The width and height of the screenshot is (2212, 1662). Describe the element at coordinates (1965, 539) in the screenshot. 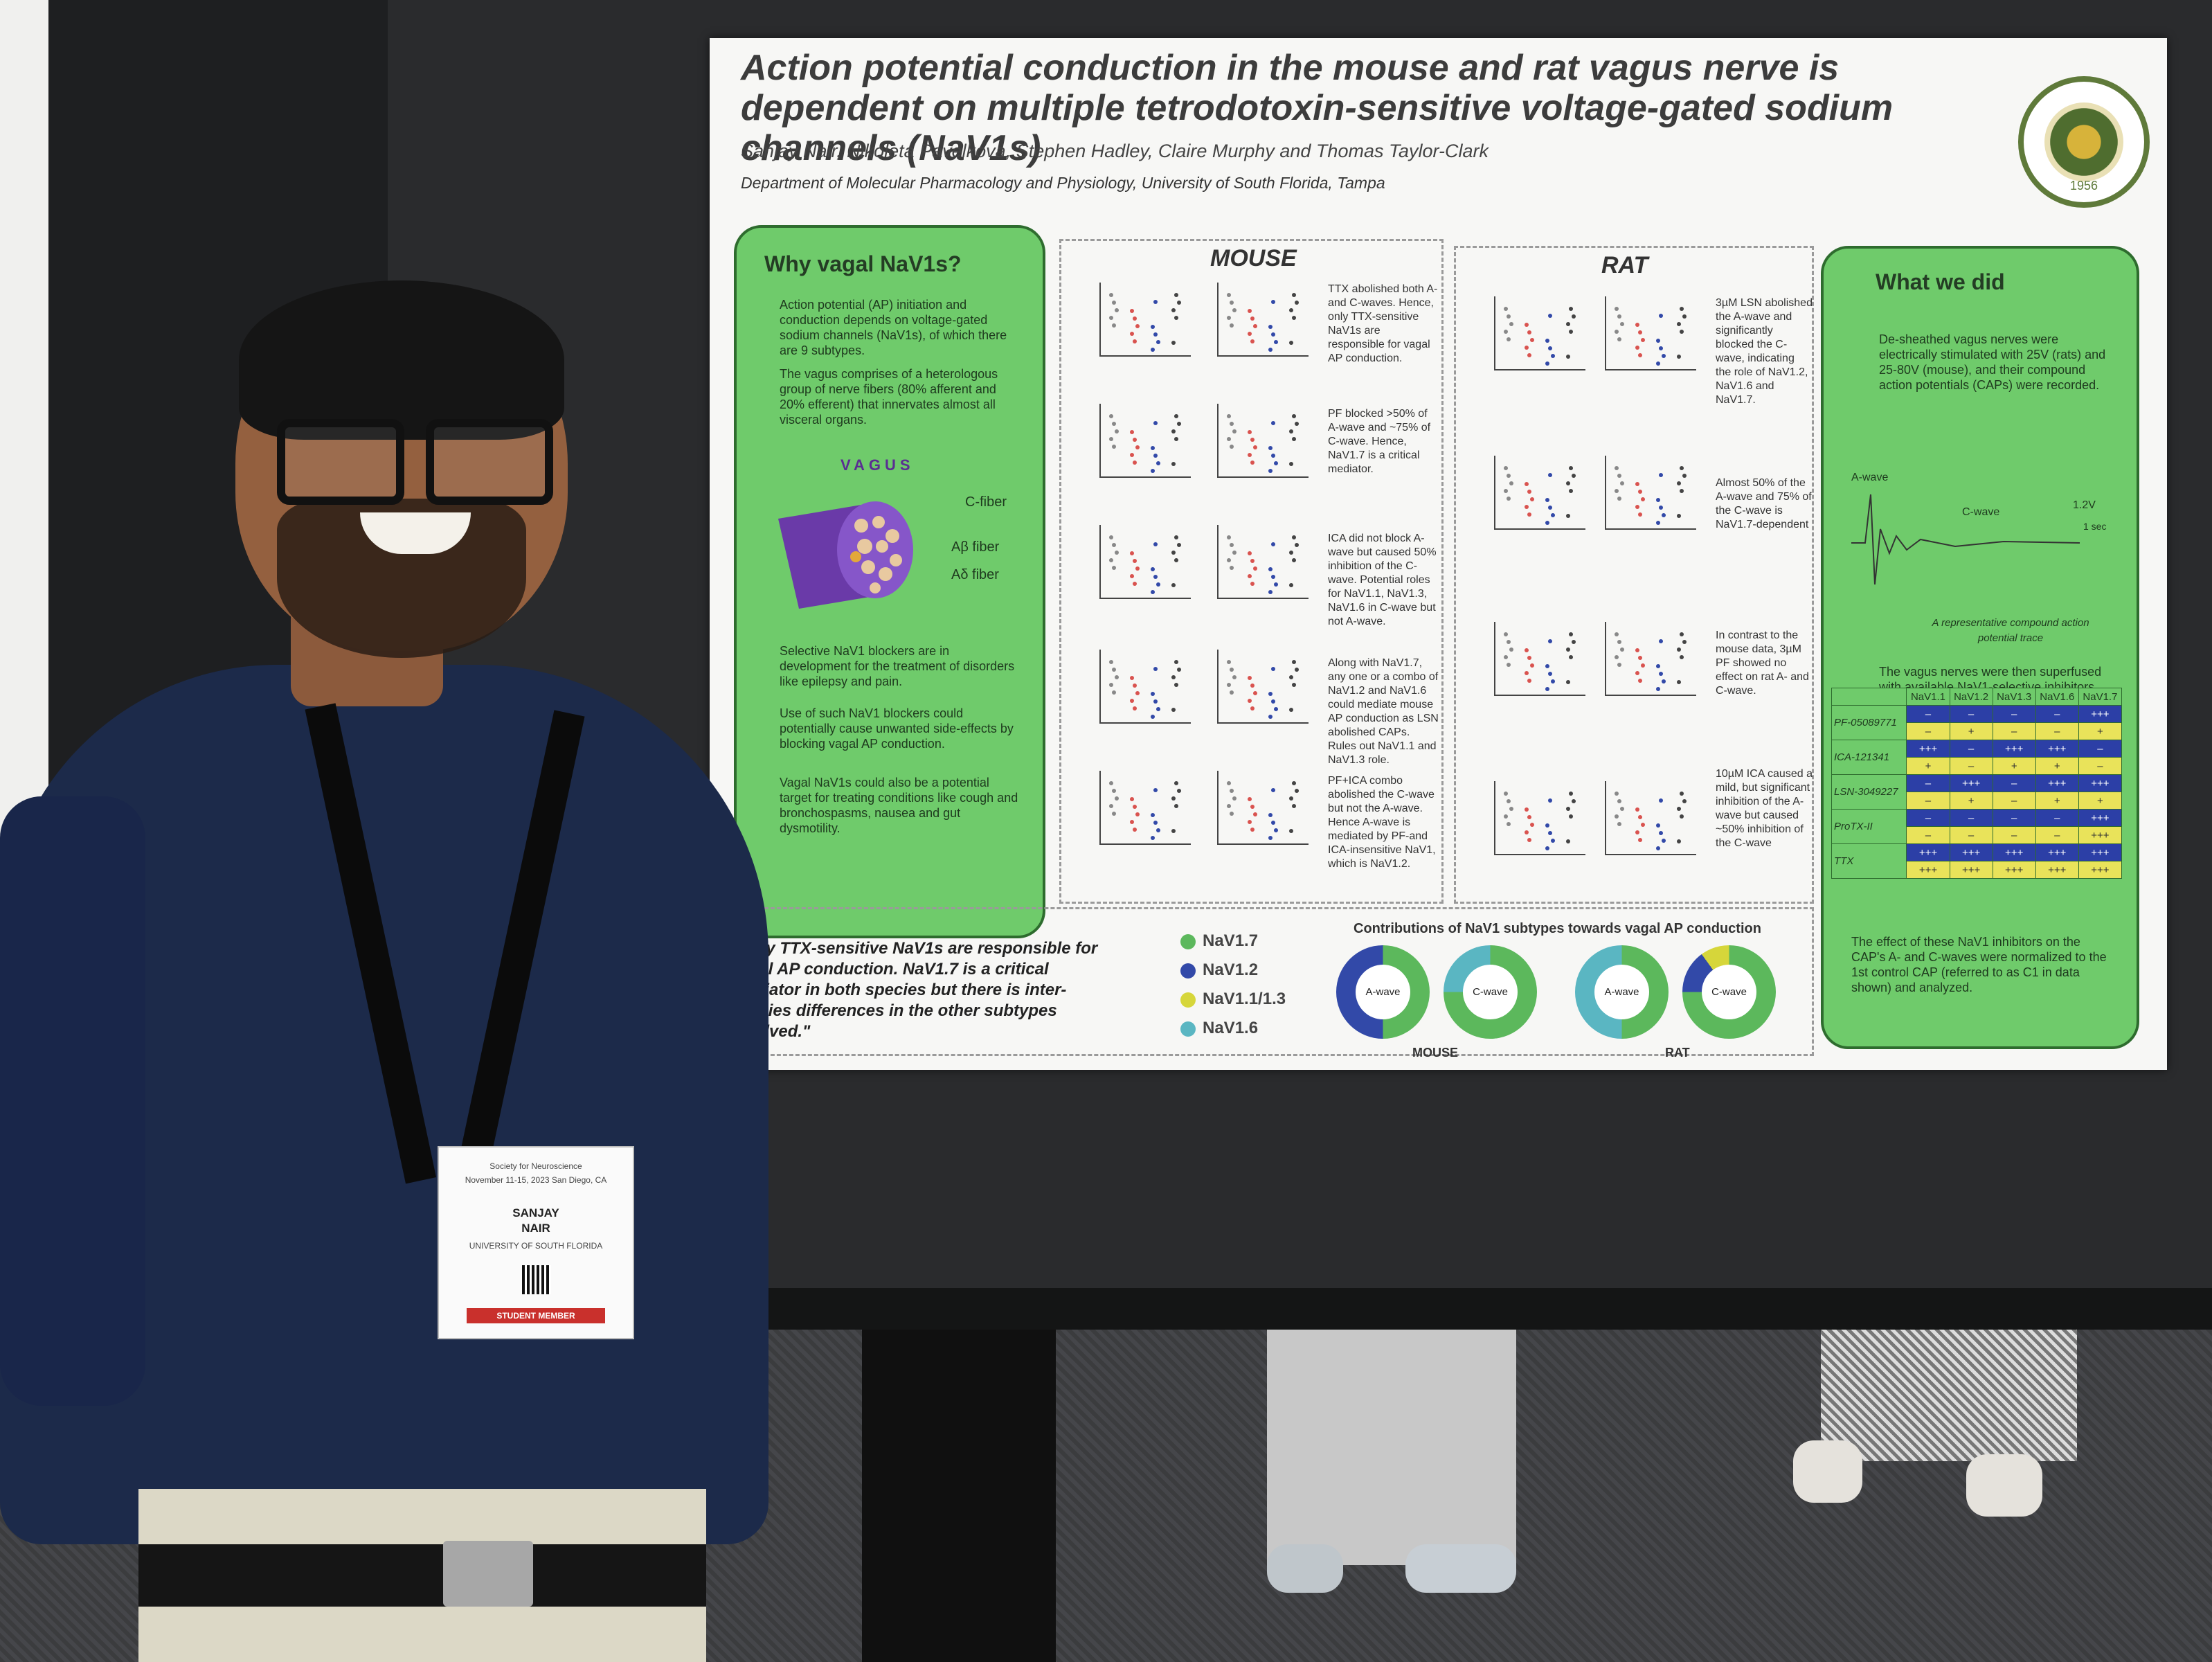

I see `cap-trace-icon` at that location.